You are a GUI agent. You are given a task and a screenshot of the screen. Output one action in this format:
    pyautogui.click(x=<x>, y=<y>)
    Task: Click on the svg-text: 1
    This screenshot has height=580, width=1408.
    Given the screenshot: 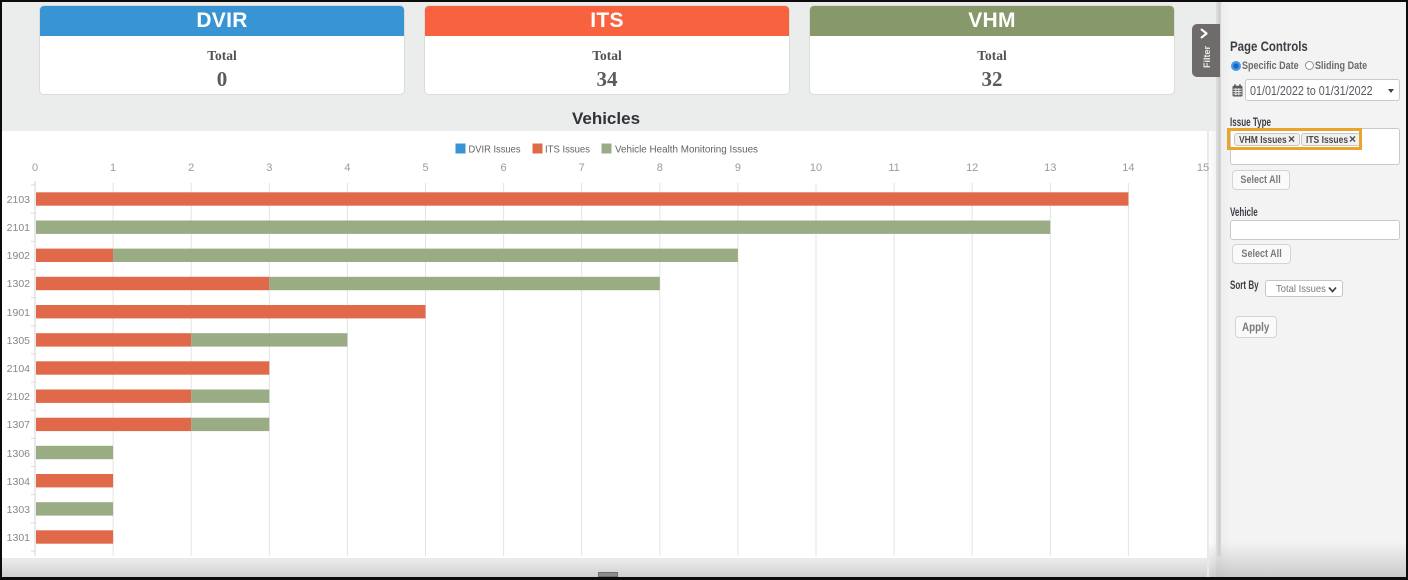 What is the action you would take?
    pyautogui.click(x=113, y=168)
    